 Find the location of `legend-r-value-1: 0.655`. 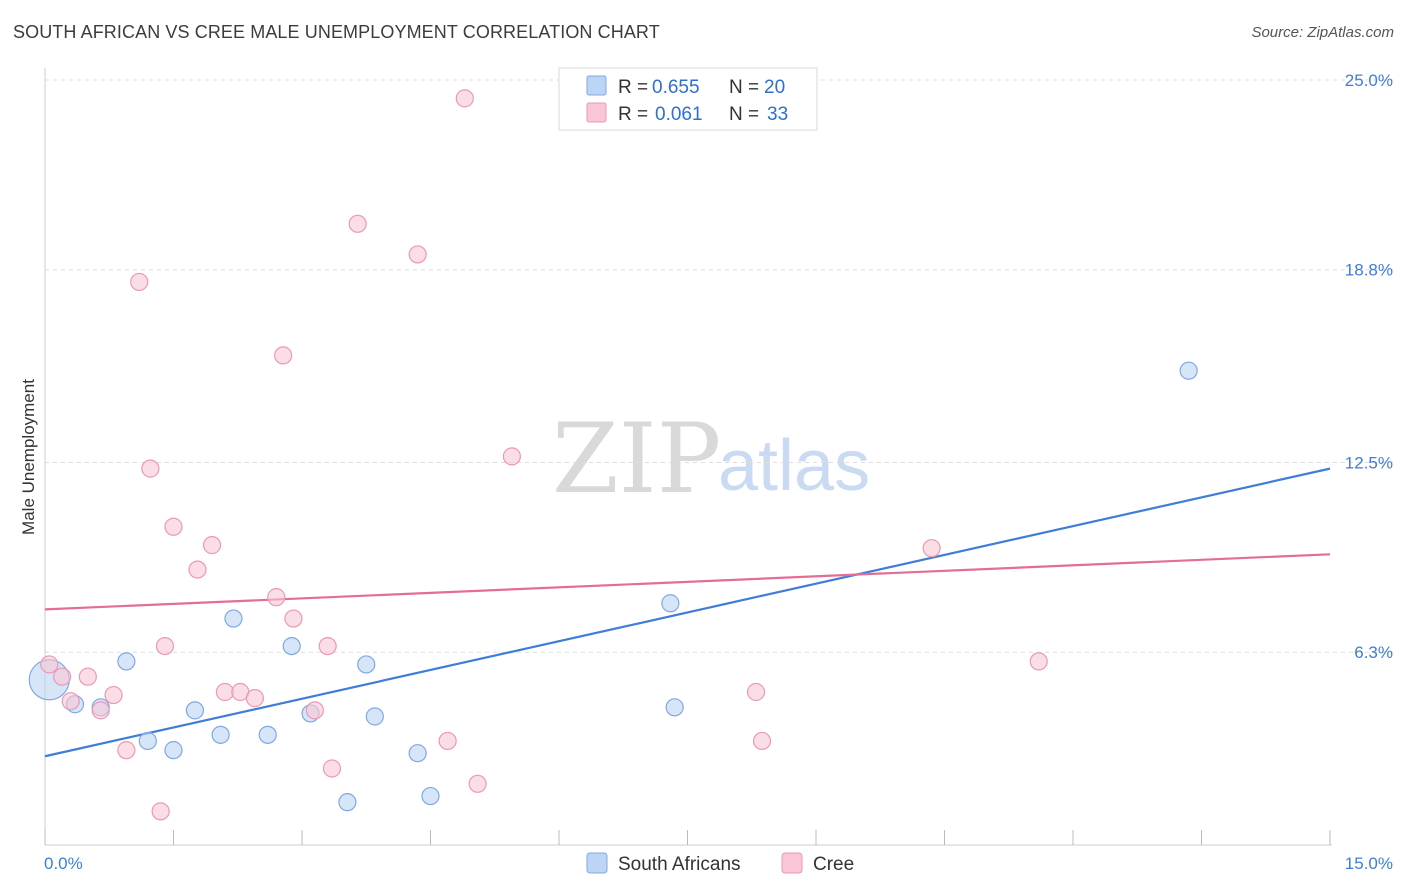

legend-r-value-1: 0.655 is located at coordinates (676, 87).